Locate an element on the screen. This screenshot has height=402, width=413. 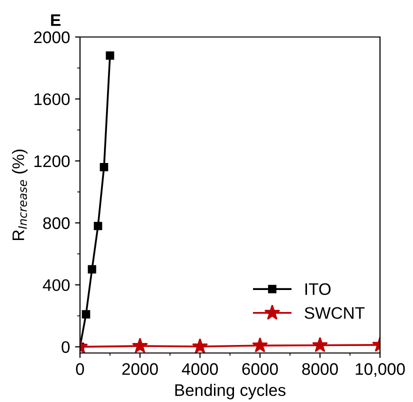
x-tick-label: 6000 is located at coordinates (260, 369).